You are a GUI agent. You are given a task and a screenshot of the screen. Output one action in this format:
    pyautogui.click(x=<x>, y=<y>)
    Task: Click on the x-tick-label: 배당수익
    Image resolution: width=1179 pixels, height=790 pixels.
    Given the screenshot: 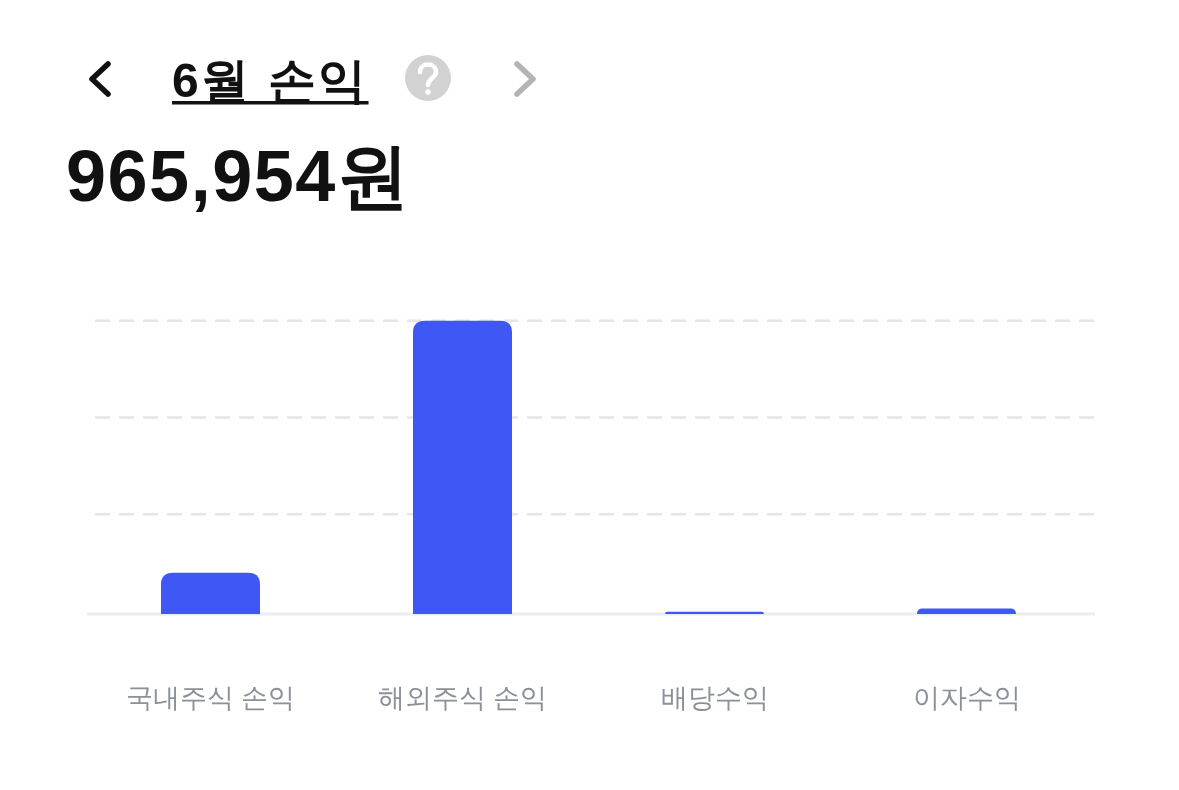 What is the action you would take?
    pyautogui.click(x=714, y=698)
    